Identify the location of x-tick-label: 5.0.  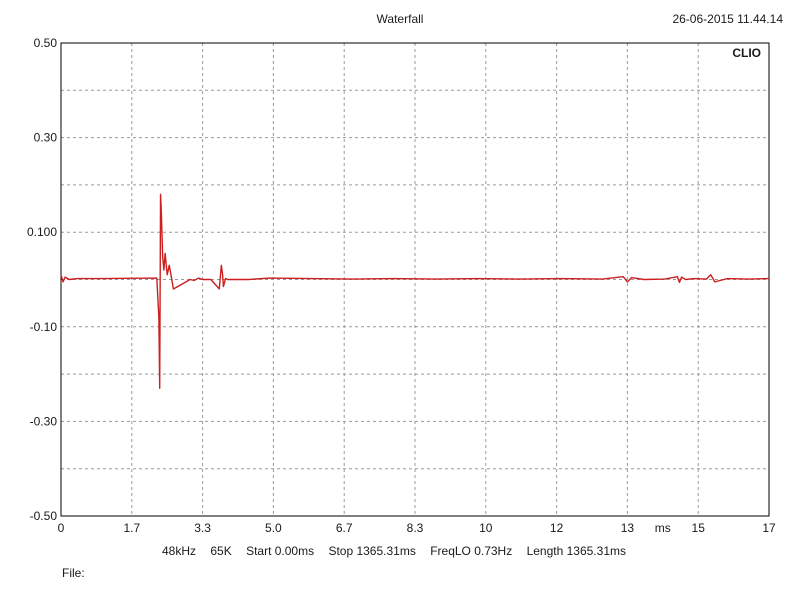
(273, 528).